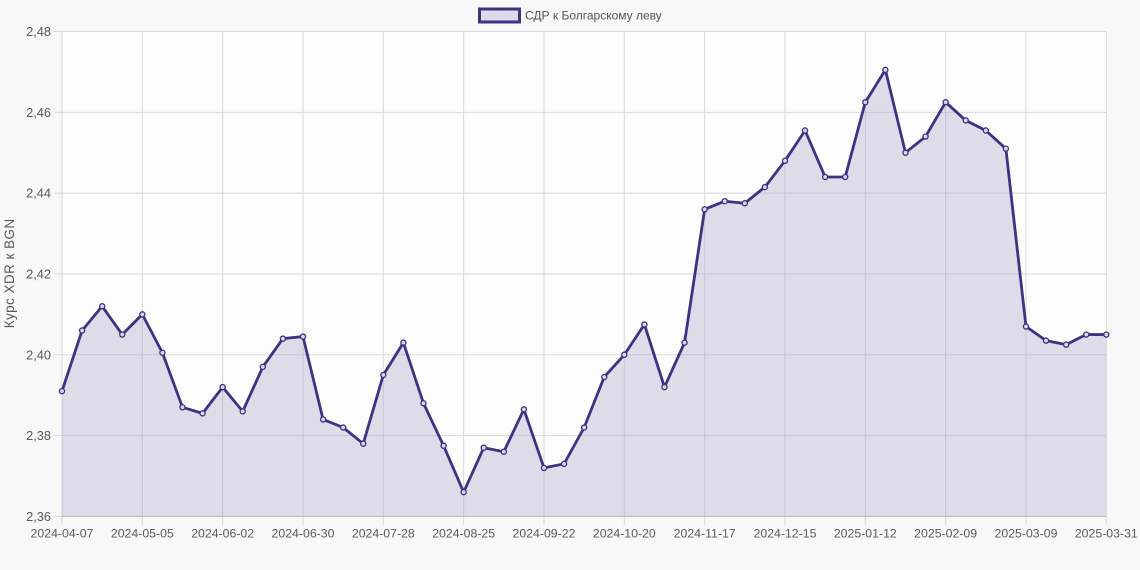  Describe the element at coordinates (9, 273) in the screenshot. I see `svg-text: Курс XDR к BGN` at that location.